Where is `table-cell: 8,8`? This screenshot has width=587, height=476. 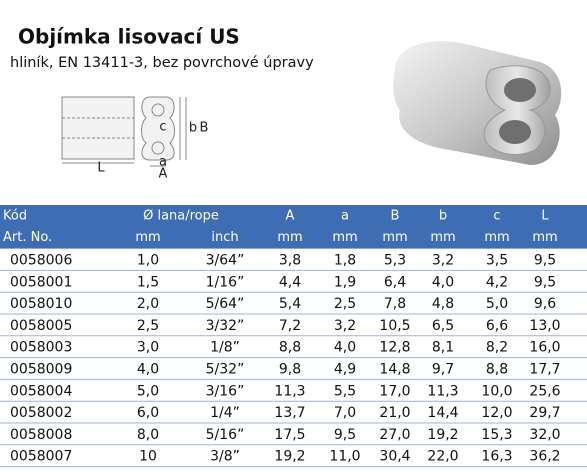 table-cell: 8,8 is located at coordinates (290, 348).